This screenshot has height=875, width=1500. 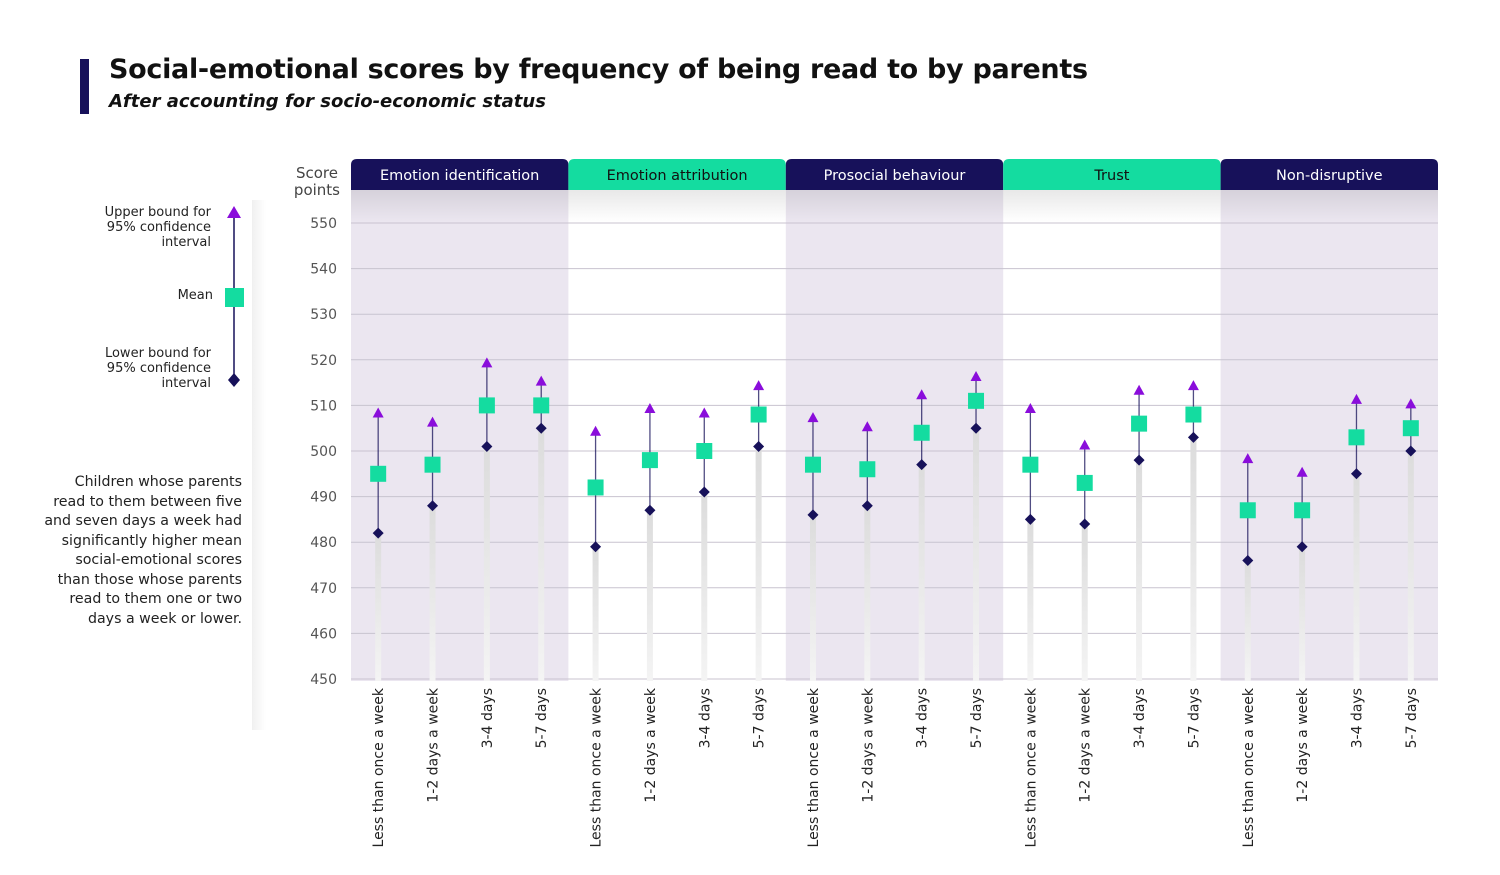 What do you see at coordinates (158, 212) in the screenshot?
I see `legend-upper-label-1: Upper bound for` at bounding box center [158, 212].